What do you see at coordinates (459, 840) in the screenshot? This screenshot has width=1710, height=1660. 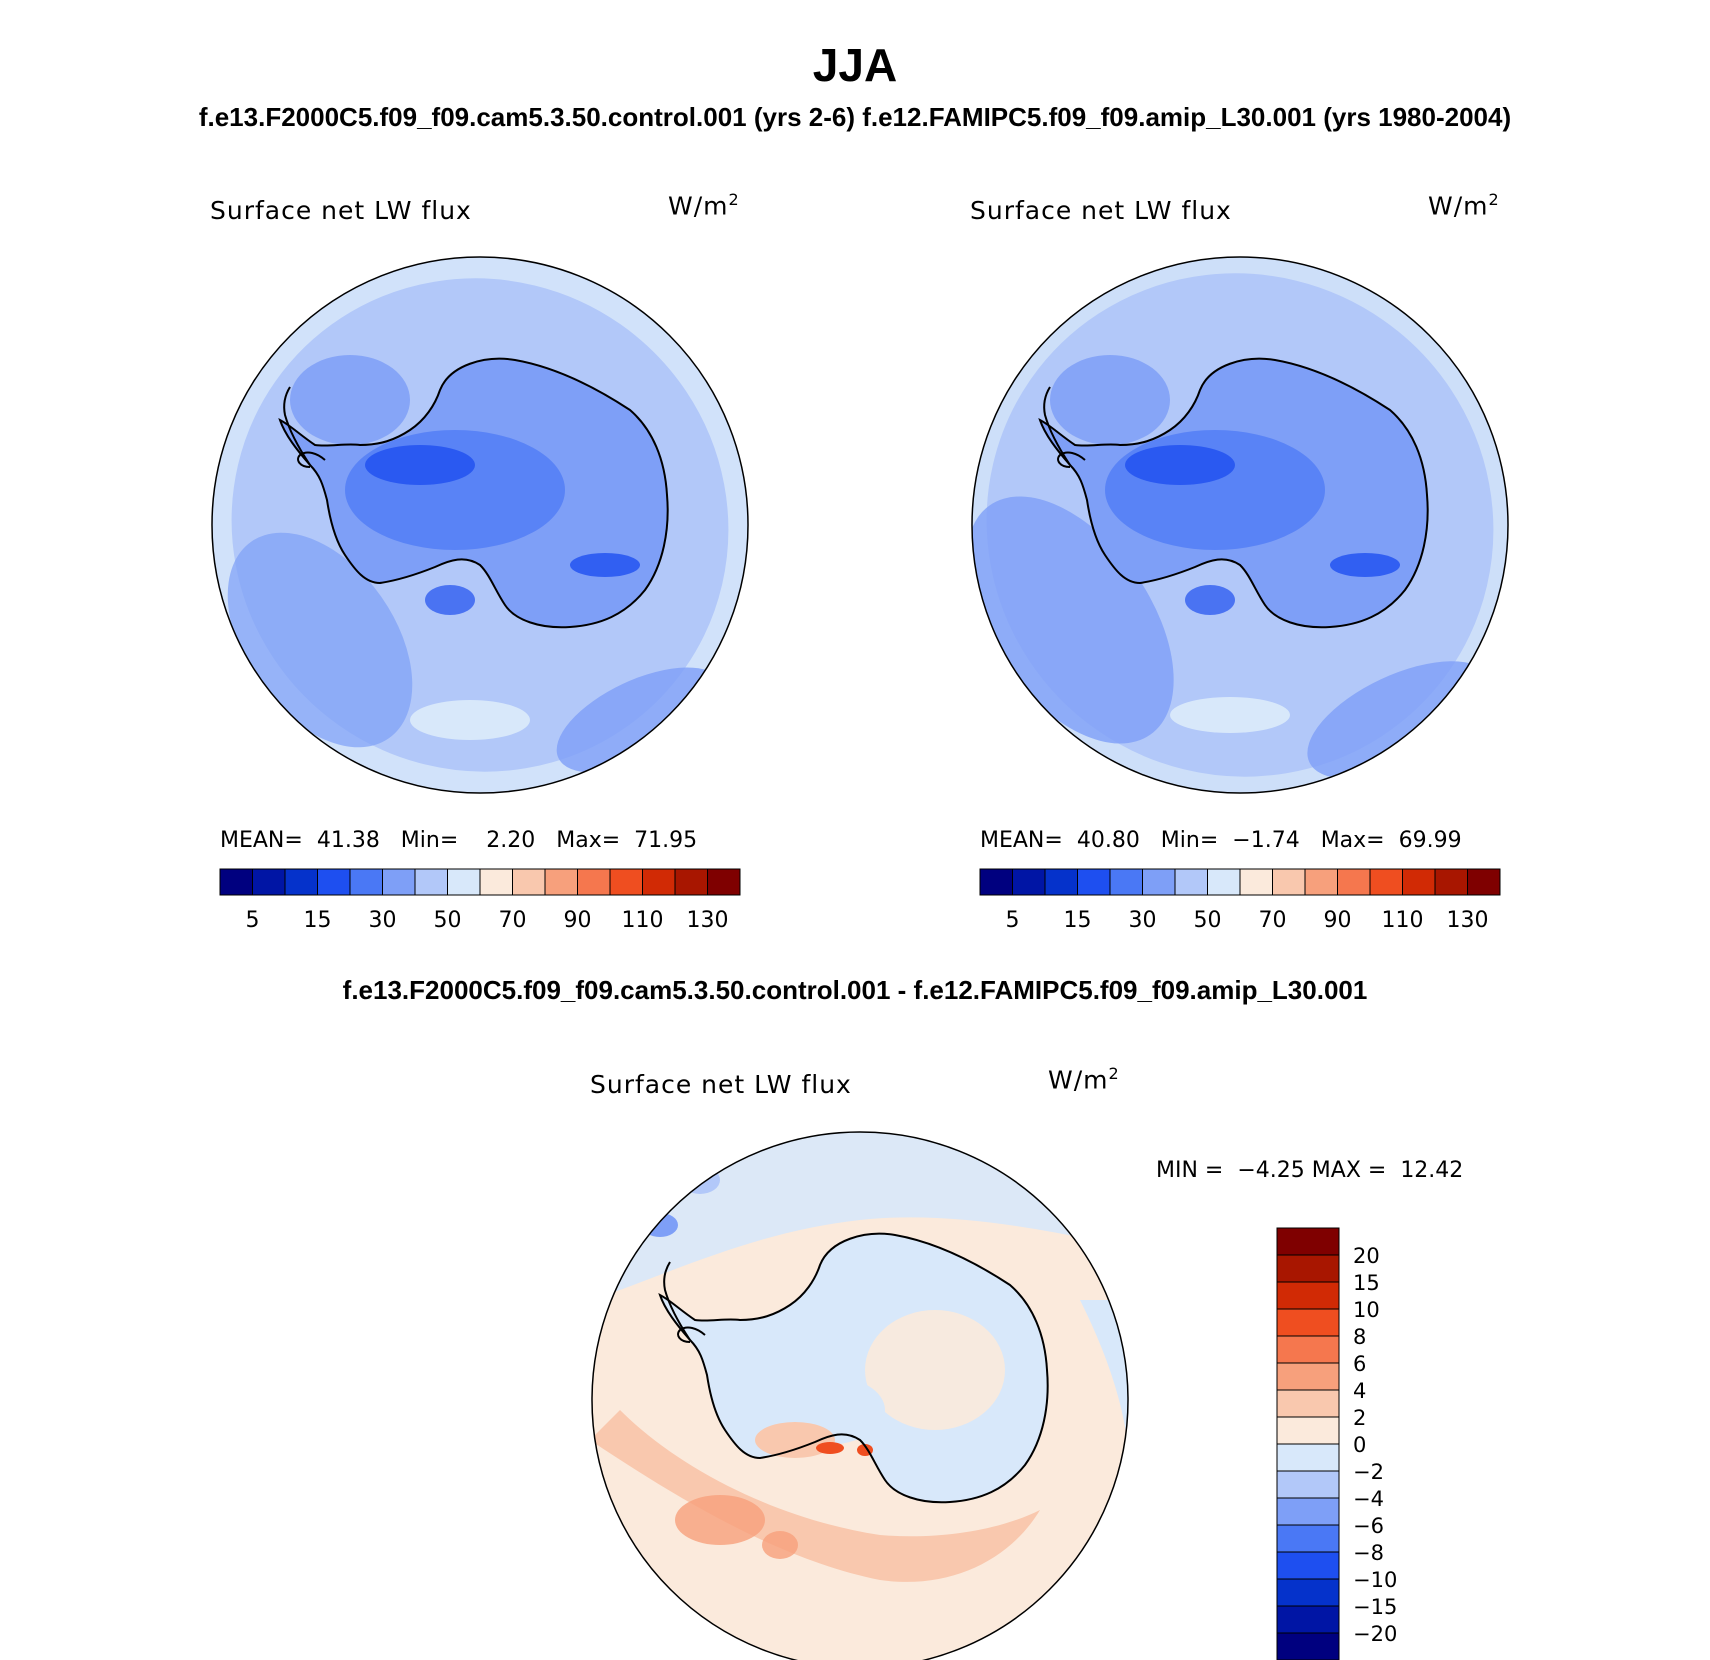 I see `stats-line: MEAN= 41.38 Min= 2.20 Max= 71.95` at bounding box center [459, 840].